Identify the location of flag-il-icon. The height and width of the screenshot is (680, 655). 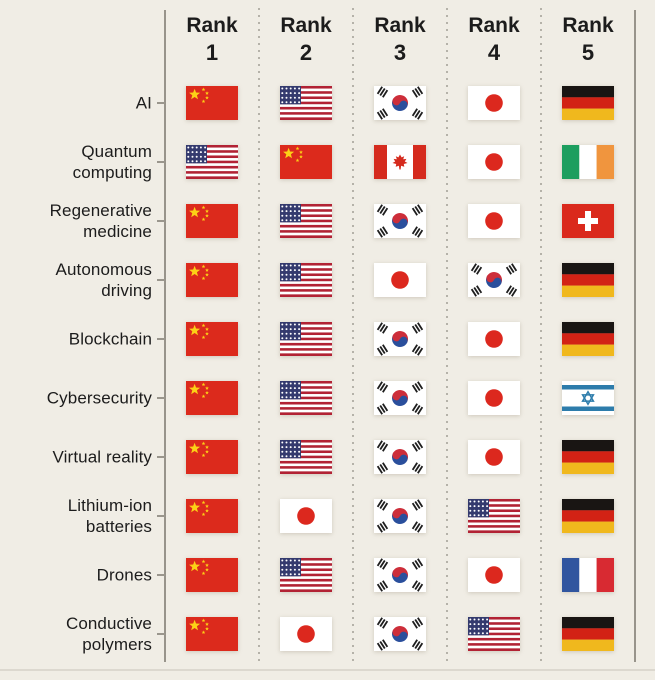
(588, 398).